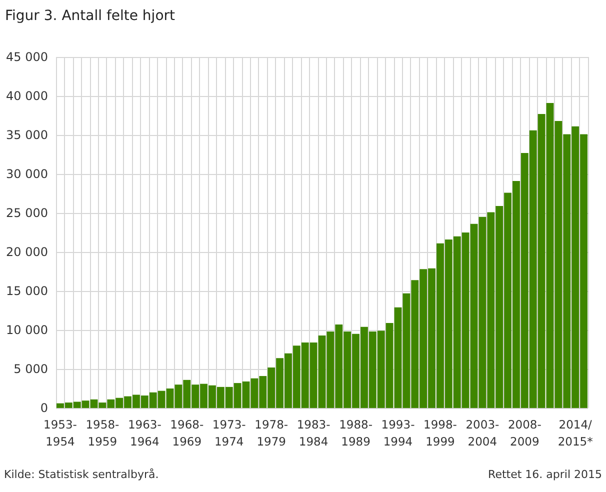 The image size is (606, 492). What do you see at coordinates (60, 433) in the screenshot?
I see `x-tick-label: 1953-1954` at bounding box center [60, 433].